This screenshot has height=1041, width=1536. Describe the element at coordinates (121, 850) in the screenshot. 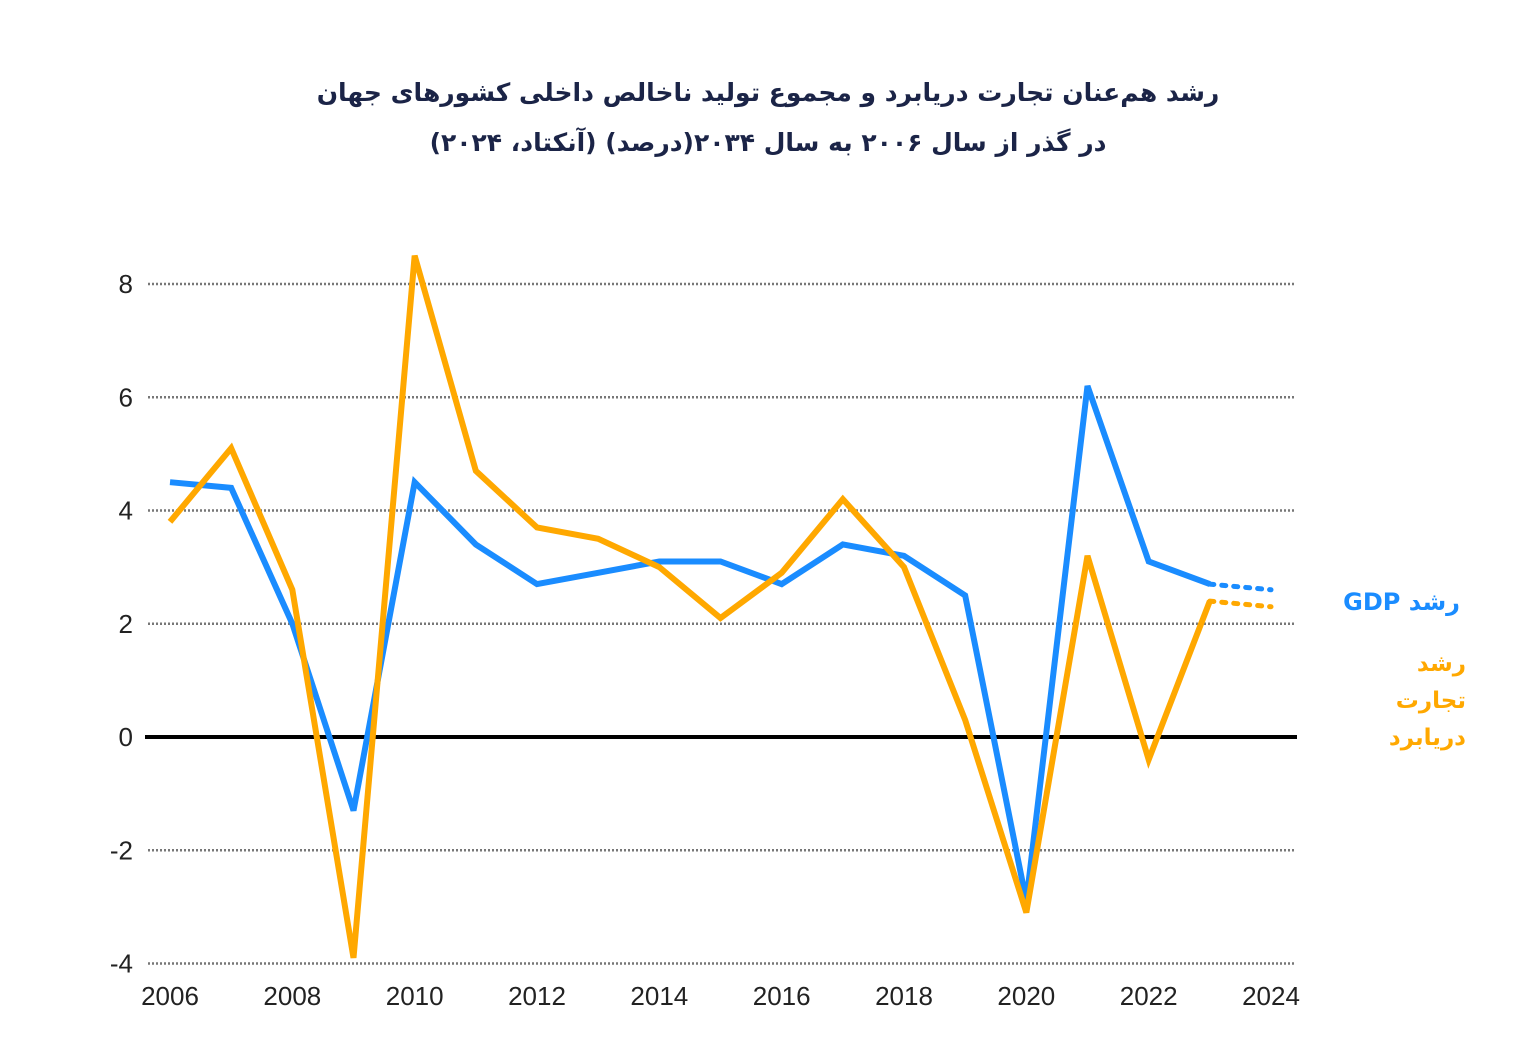

I see `y-tick-label: -2` at that location.